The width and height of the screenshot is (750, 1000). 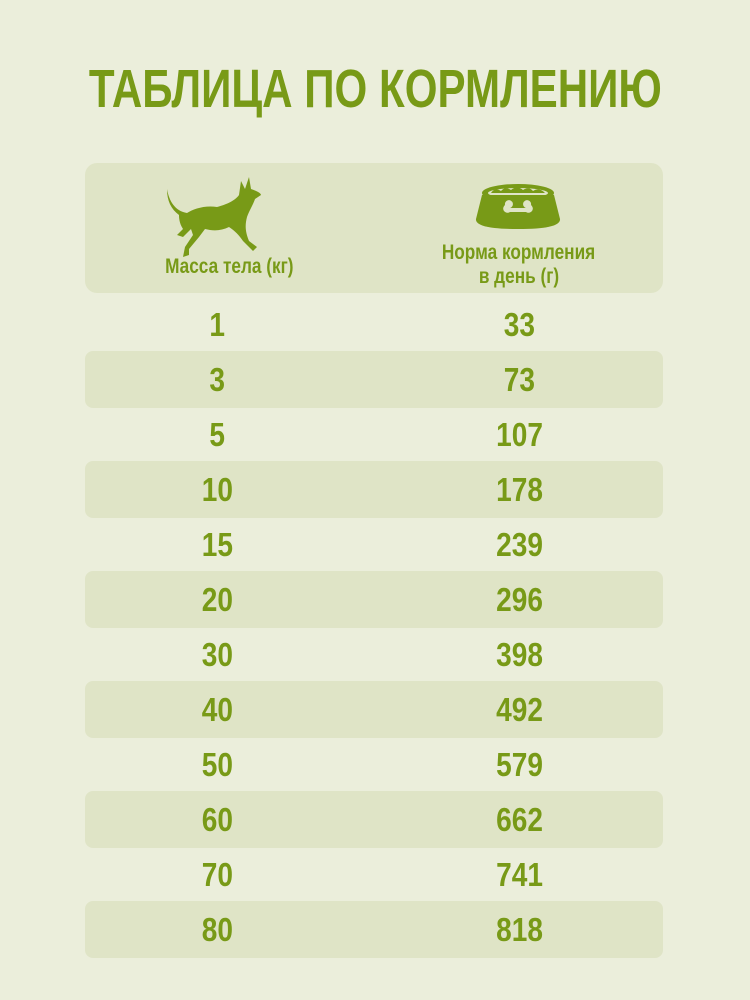 I want to click on weight-cell: 80, so click(x=217, y=929).